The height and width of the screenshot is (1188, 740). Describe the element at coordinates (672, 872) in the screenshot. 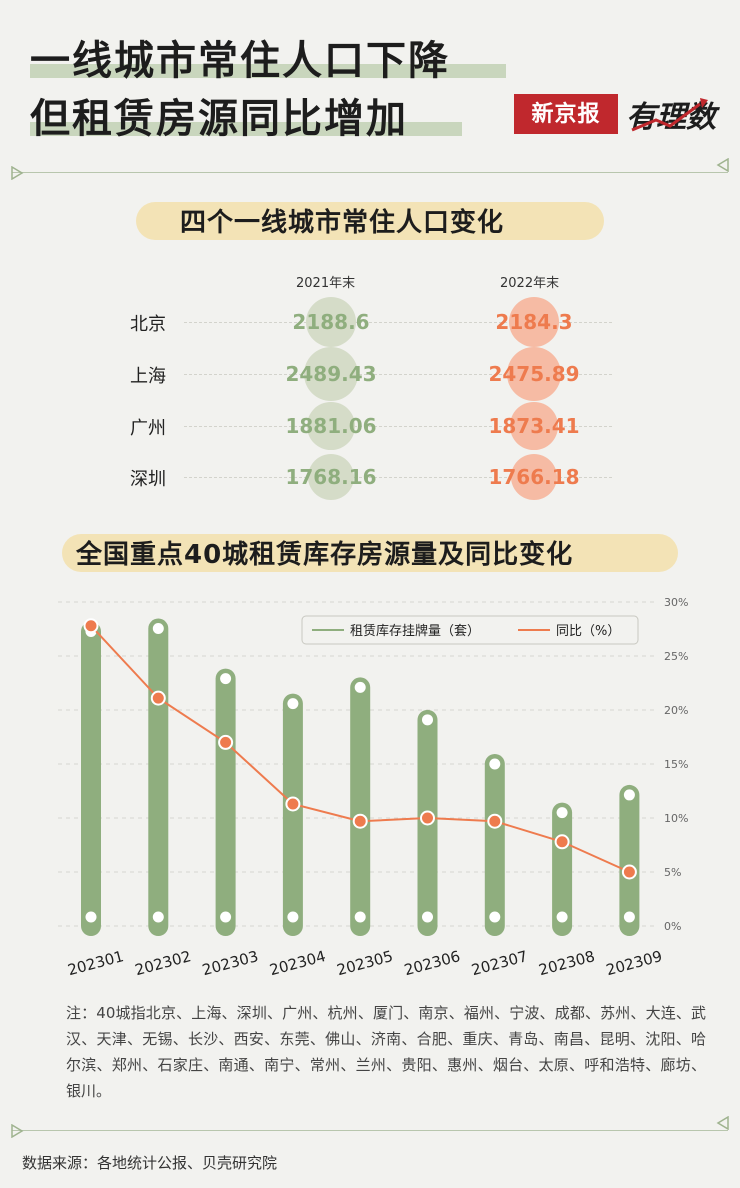

I see `y2-tick-label: 5%` at that location.